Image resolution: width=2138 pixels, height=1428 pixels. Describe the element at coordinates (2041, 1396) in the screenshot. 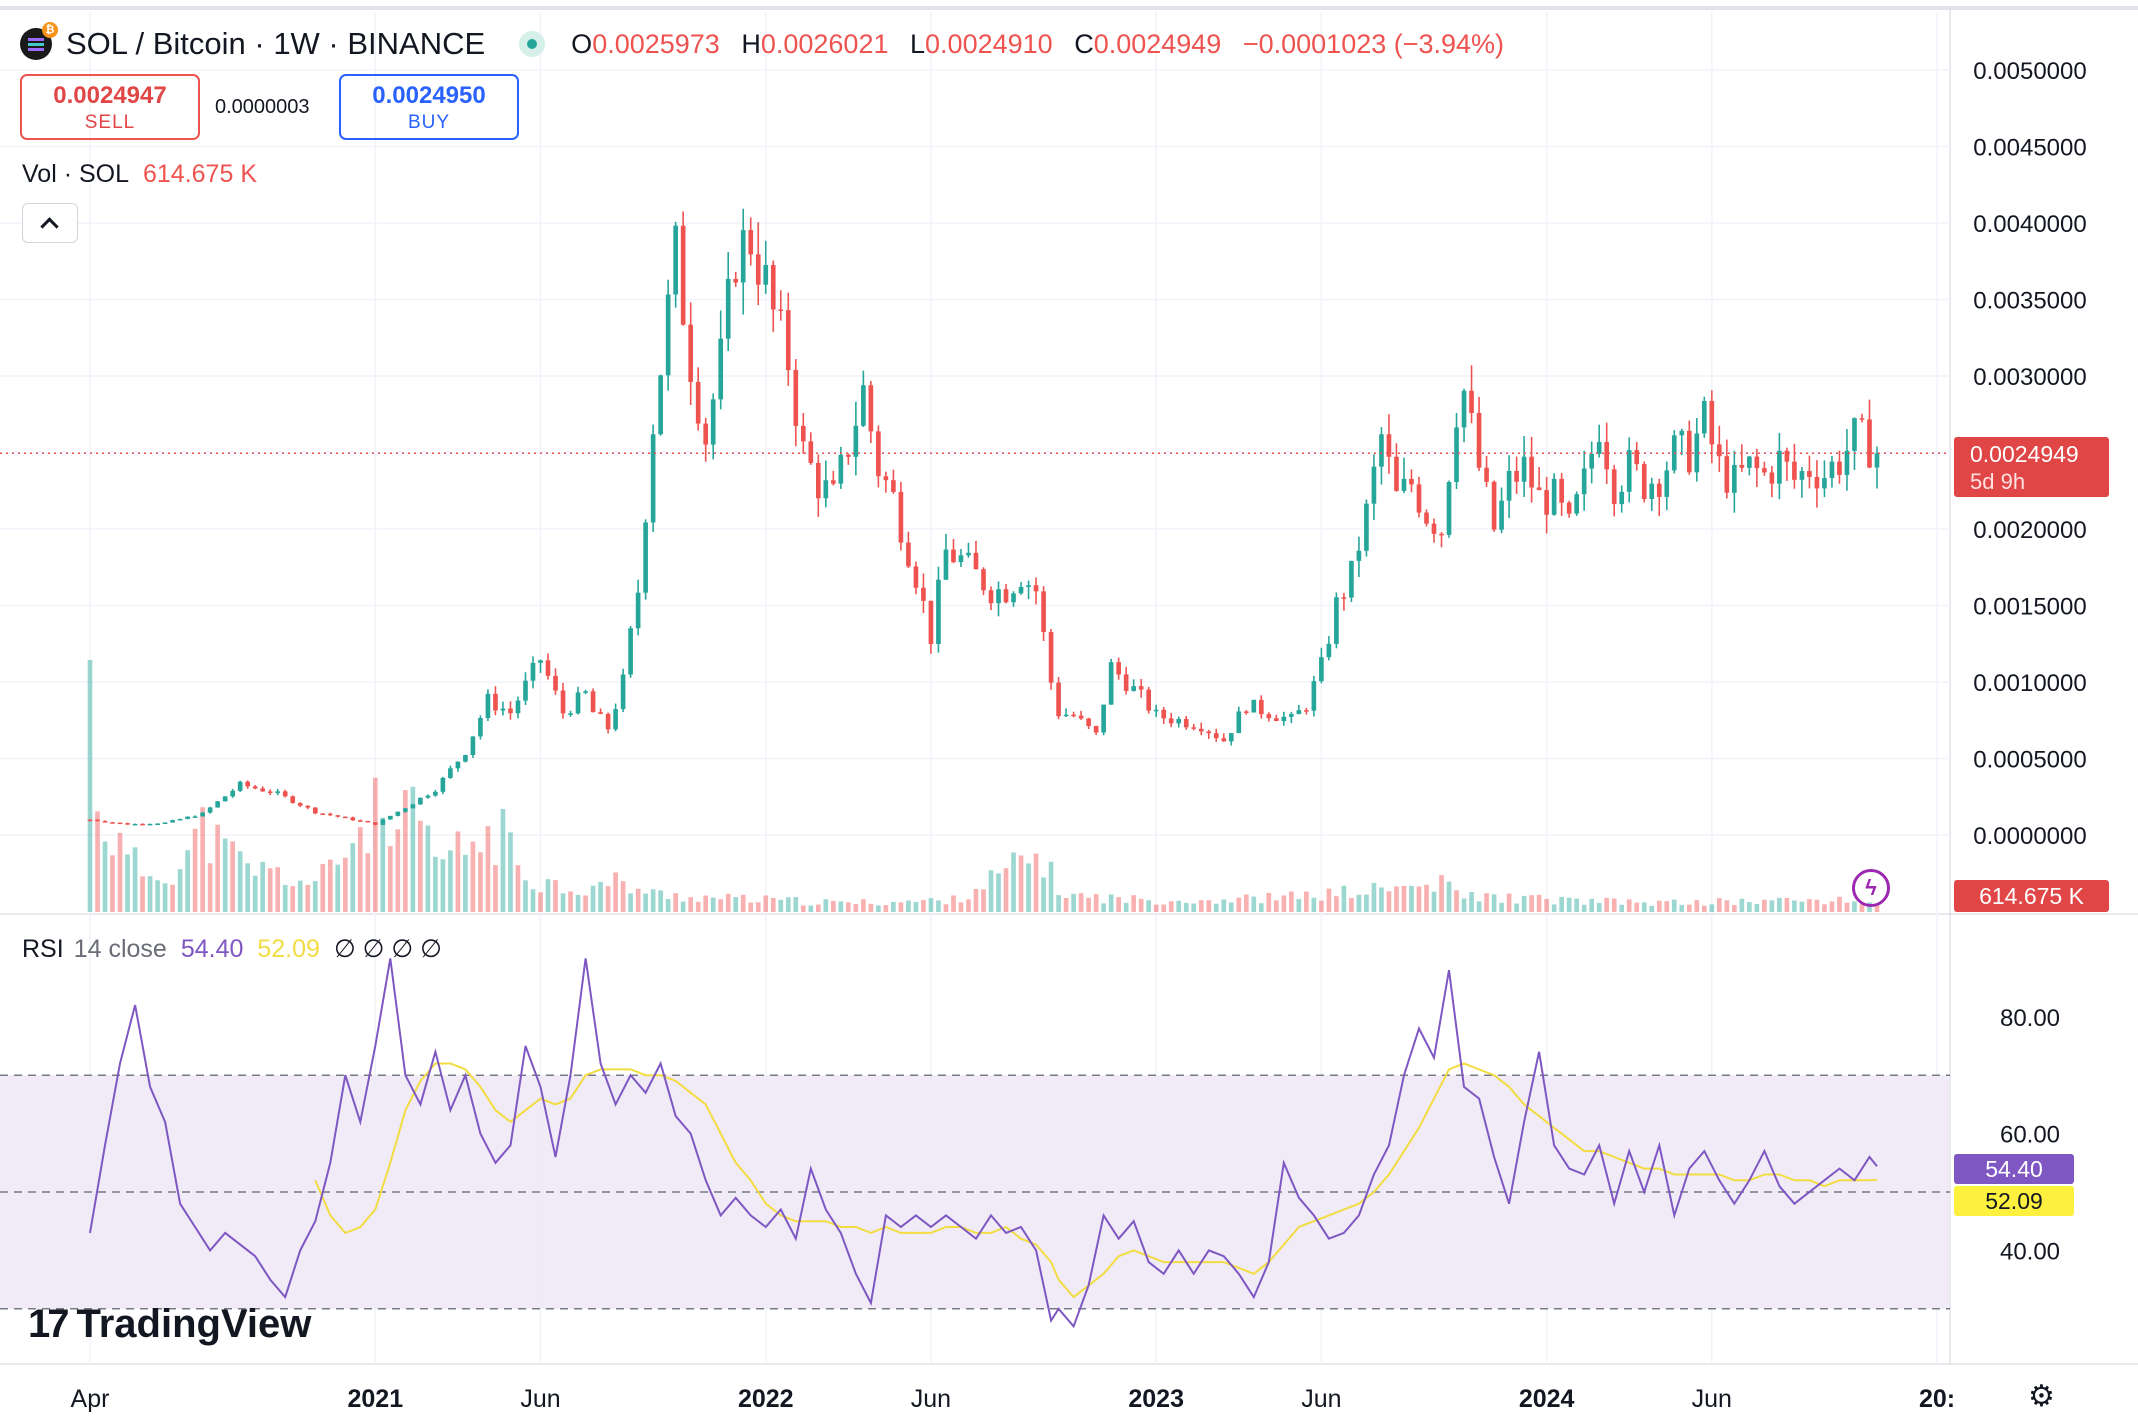

I see `gear-icon: ⚙` at that location.